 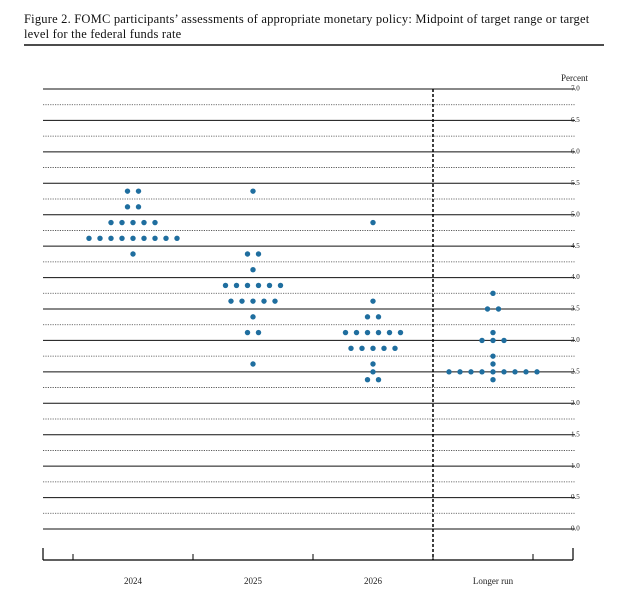 What do you see at coordinates (575, 183) in the screenshot?
I see `y-tick-label: 5.5` at bounding box center [575, 183].